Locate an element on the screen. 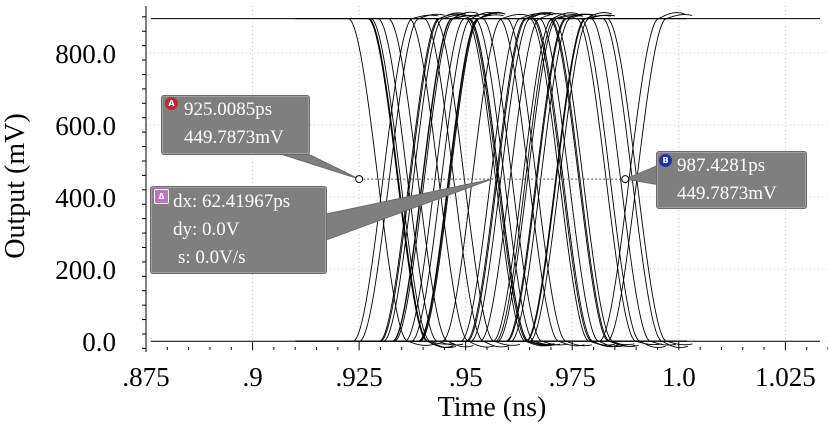 The width and height of the screenshot is (828, 424). x-tick-label: .875 is located at coordinates (145, 377).